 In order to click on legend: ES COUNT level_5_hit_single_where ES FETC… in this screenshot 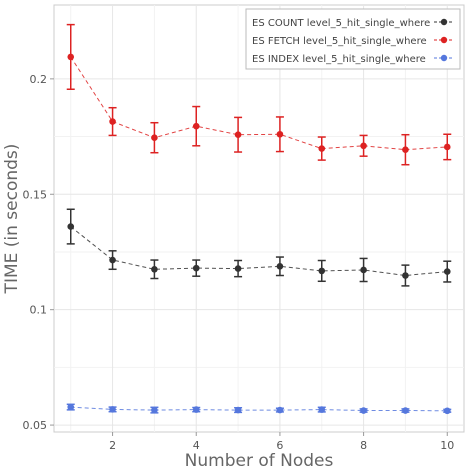, I will do `click(353, 39)`.